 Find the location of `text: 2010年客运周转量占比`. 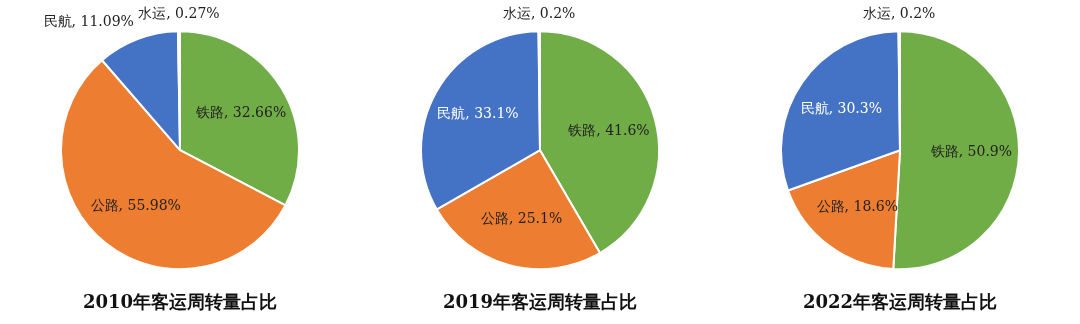

text: 2010年客运周转量占比 is located at coordinates (180, 301).